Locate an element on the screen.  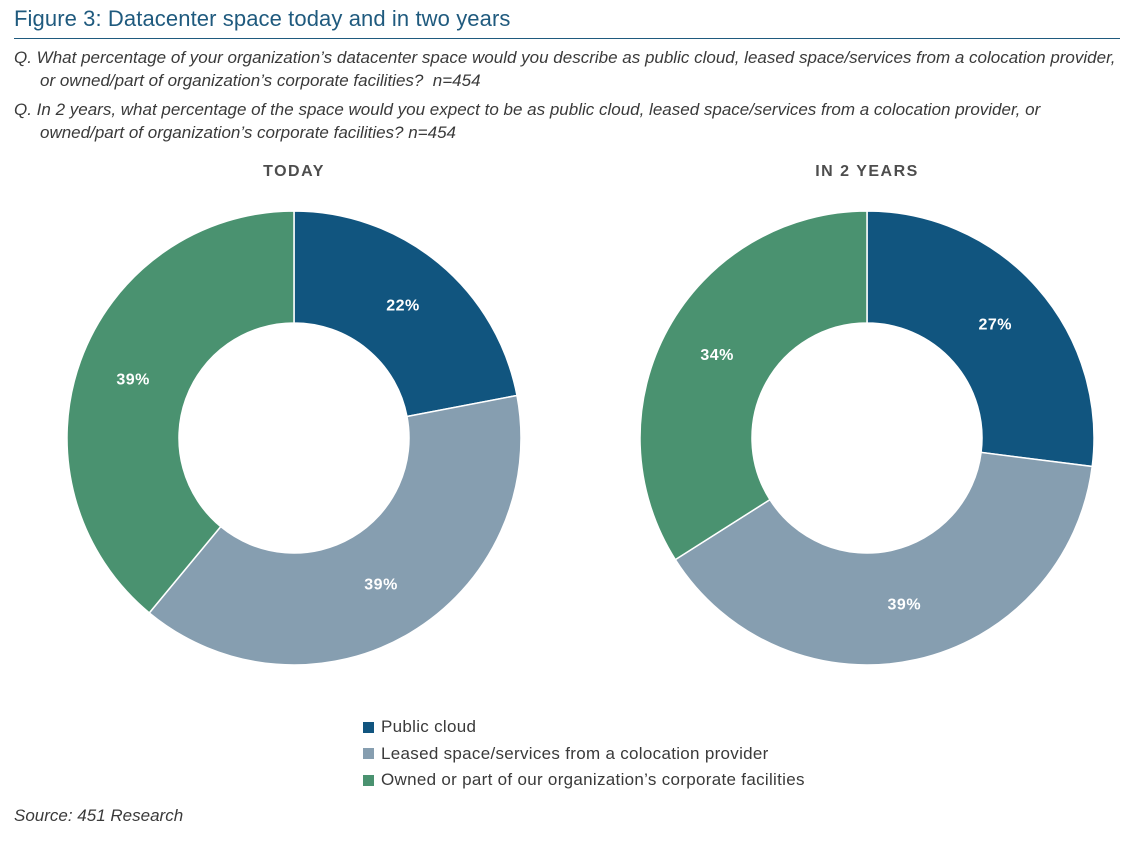
legend-label: Public cloud is located at coordinates (429, 727).